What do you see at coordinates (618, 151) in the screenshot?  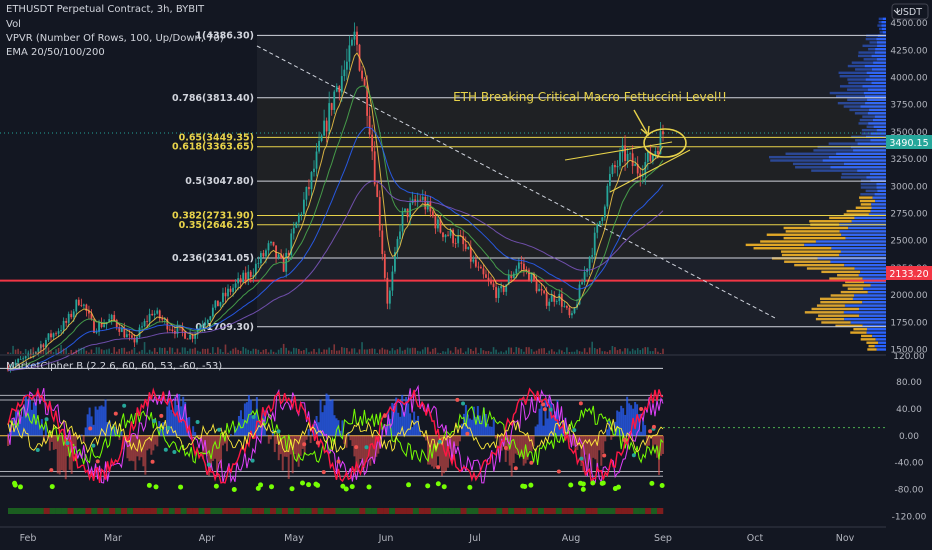 I see `wedge-upper-line` at bounding box center [618, 151].